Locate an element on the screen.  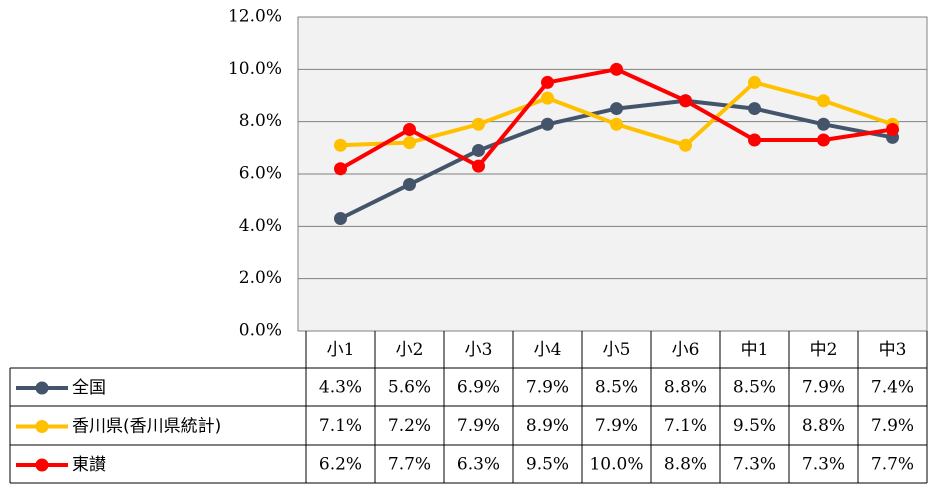
table-value: 6.9% is located at coordinates (478, 388).